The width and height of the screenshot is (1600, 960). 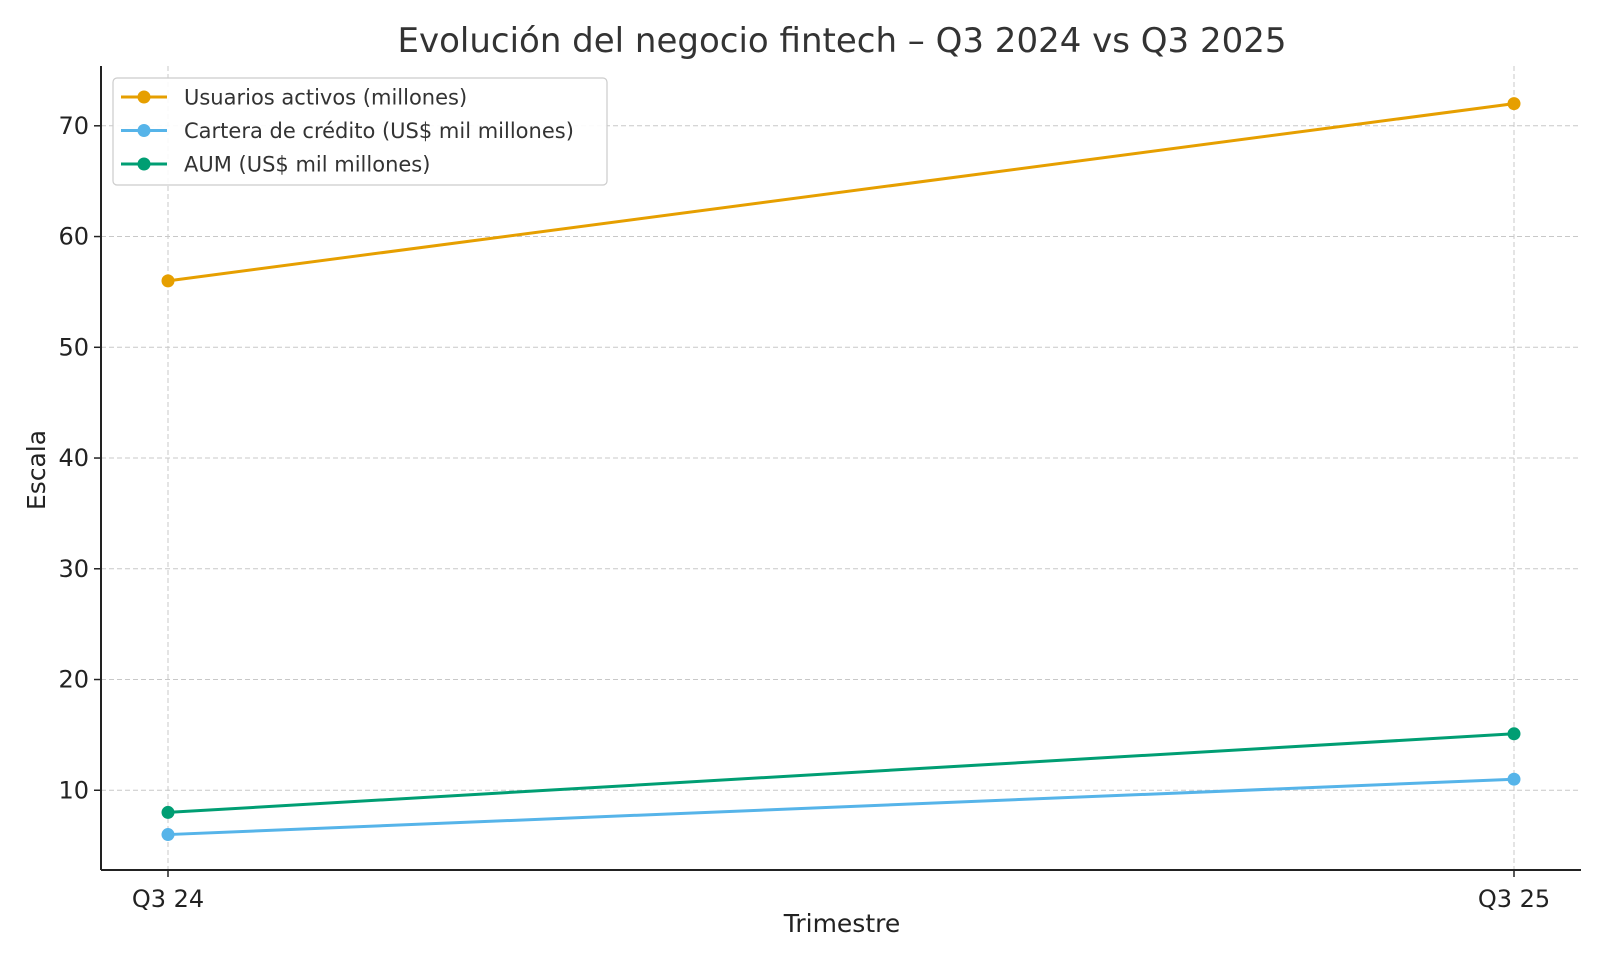 What do you see at coordinates (73, 569) in the screenshot?
I see `y-tick-label: 30` at bounding box center [73, 569].